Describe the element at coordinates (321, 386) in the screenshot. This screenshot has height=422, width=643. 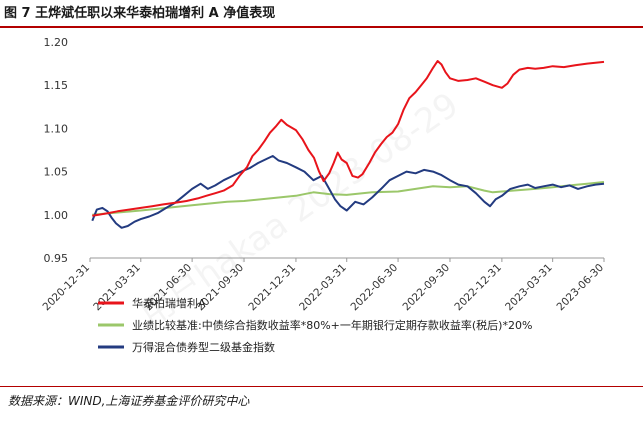
I see `footer-divider` at that location.